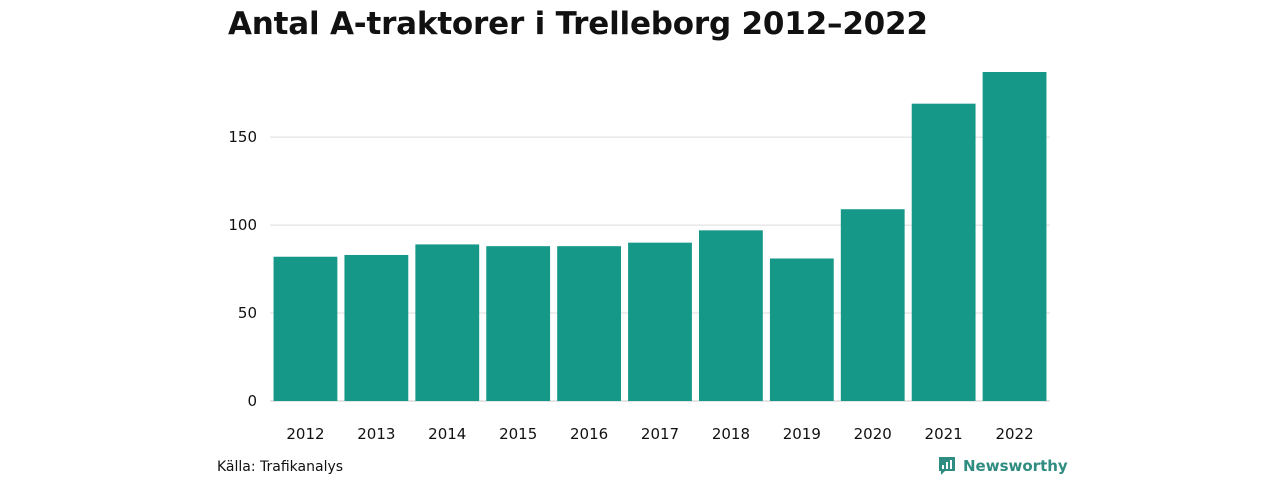  Describe the element at coordinates (280, 467) in the screenshot. I see `source-note: Källa: Trafikanalys` at that location.